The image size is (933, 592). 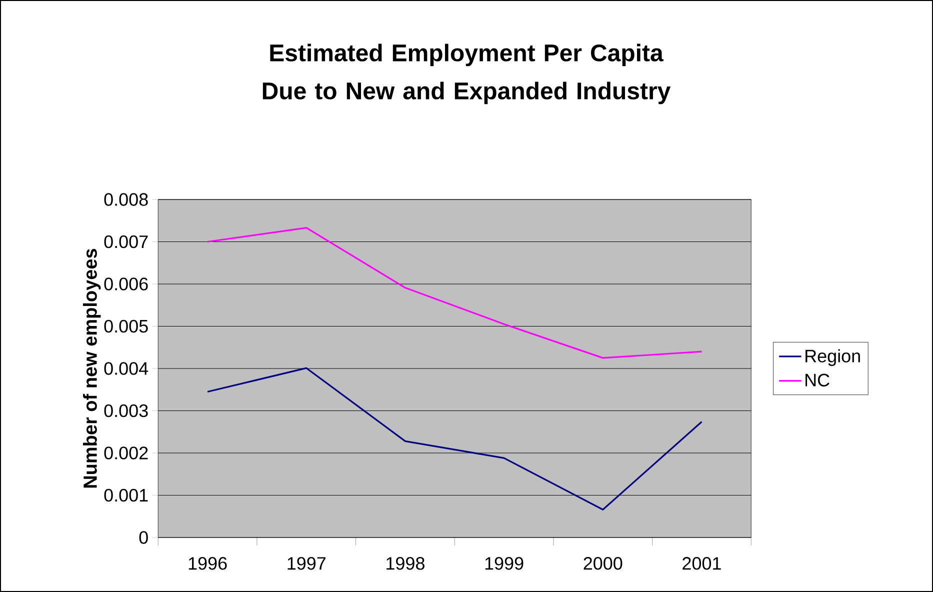 I want to click on y-tick-label: 0.007, so click(x=126, y=241).